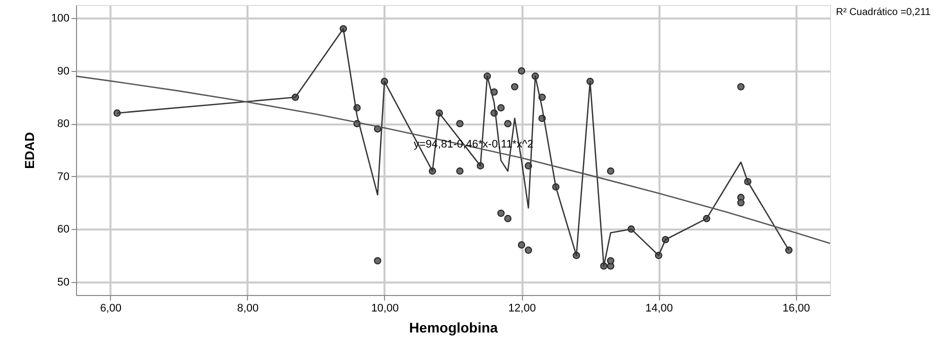  I want to click on x-tick-label: 10,00, so click(385, 308).